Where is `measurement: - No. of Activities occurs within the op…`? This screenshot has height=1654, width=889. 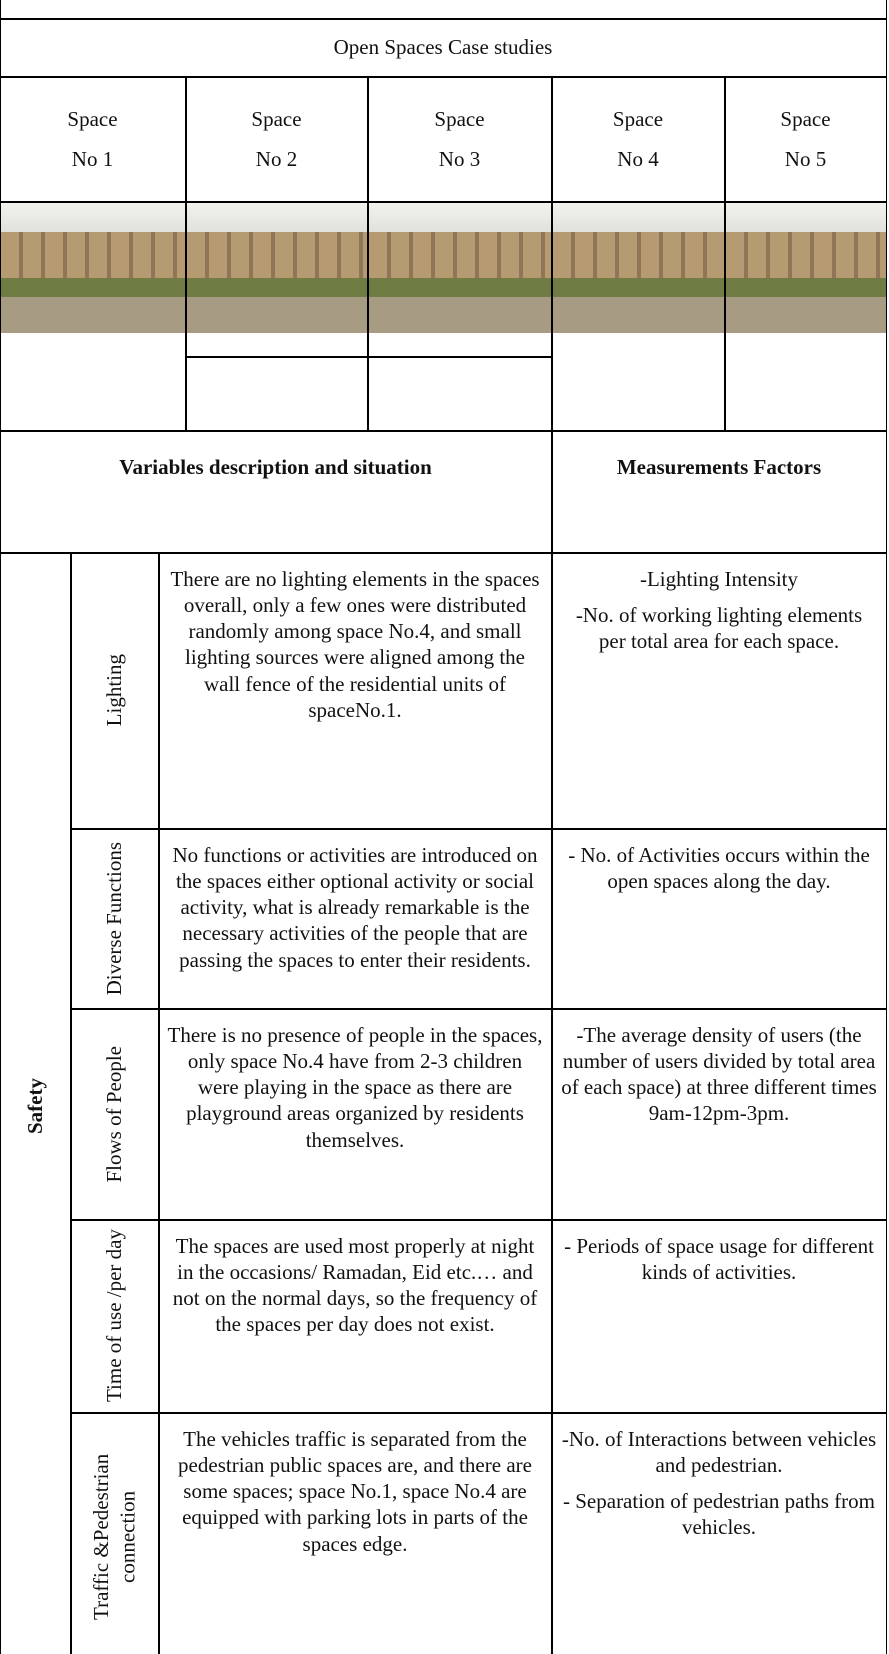 measurement: - No. of Activities occurs within the op… is located at coordinates (719, 867).